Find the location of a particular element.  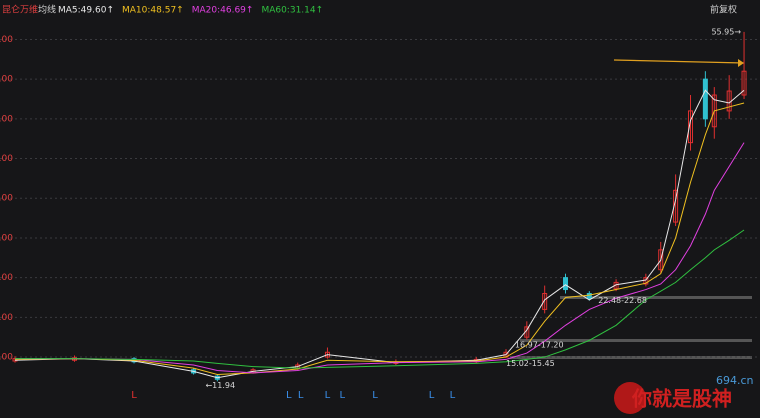

watermark: 你就是股神 694.cn is located at coordinates (684, 394).